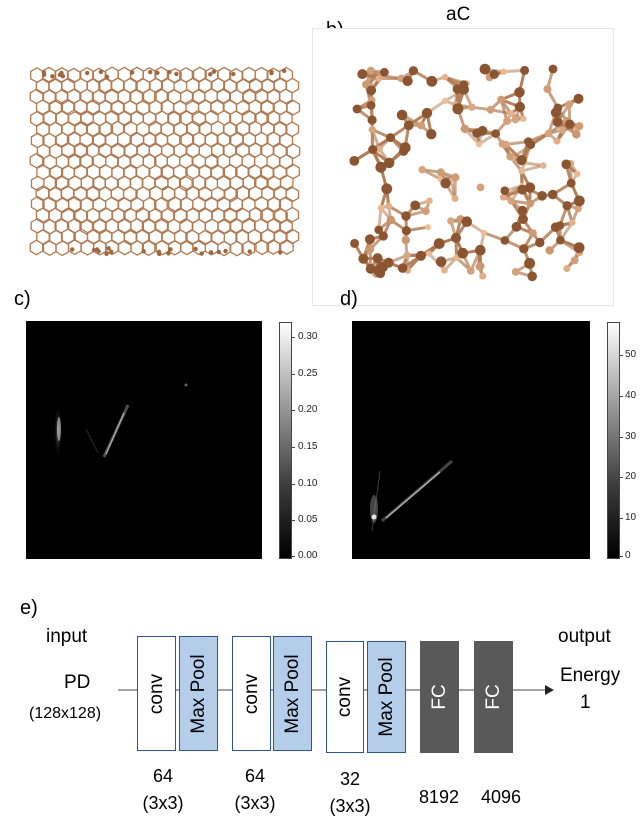 This screenshot has width=640, height=822. I want to click on layer-conv-3: conv, so click(345, 697).